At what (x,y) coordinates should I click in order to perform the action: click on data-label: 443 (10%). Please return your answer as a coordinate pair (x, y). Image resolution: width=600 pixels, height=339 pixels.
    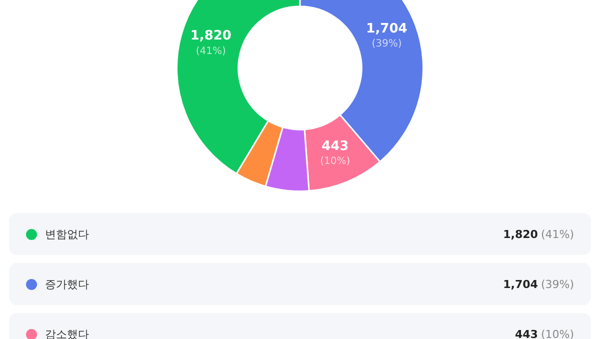
    Looking at the image, I should click on (335, 153).